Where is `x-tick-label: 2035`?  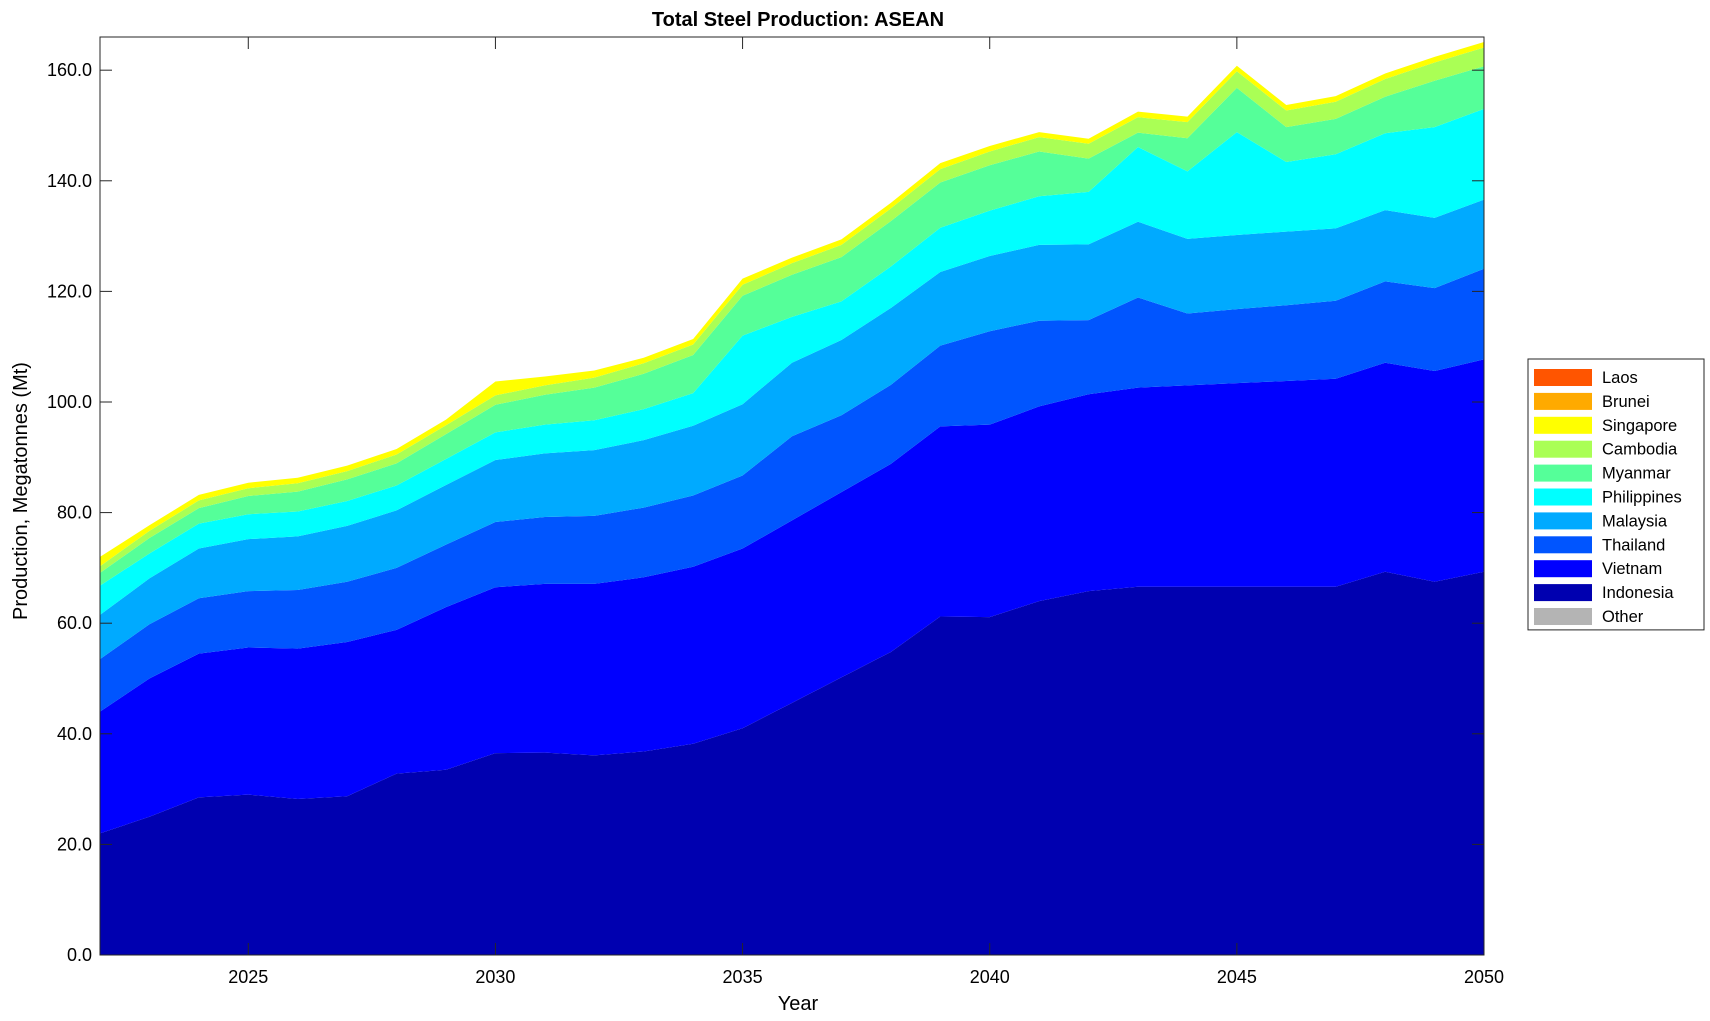 x-tick-label: 2035 is located at coordinates (743, 977).